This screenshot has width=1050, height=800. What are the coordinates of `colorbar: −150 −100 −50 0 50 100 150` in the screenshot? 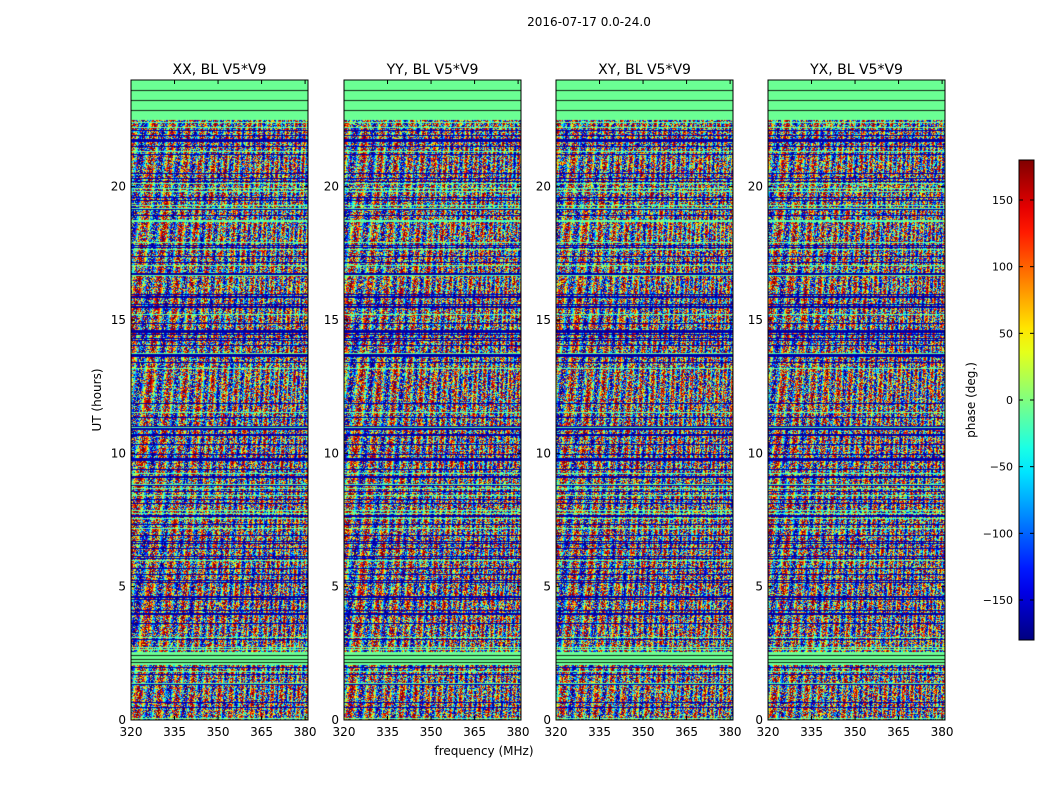 It's located at (1009, 400).